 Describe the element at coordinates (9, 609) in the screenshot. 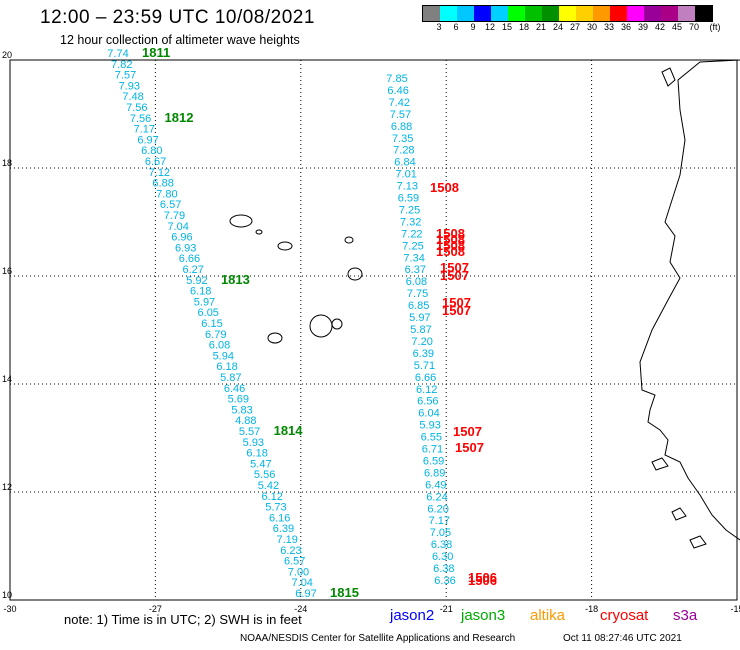

I see `lon-tick-label: -30` at that location.